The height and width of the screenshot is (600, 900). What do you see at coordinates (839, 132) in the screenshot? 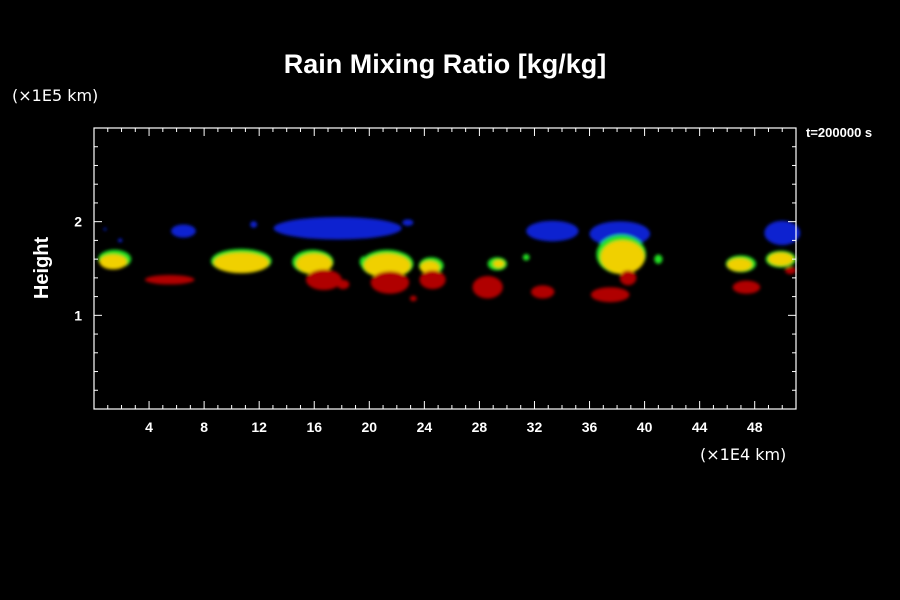
I see `time-label: t=200000 s` at bounding box center [839, 132].